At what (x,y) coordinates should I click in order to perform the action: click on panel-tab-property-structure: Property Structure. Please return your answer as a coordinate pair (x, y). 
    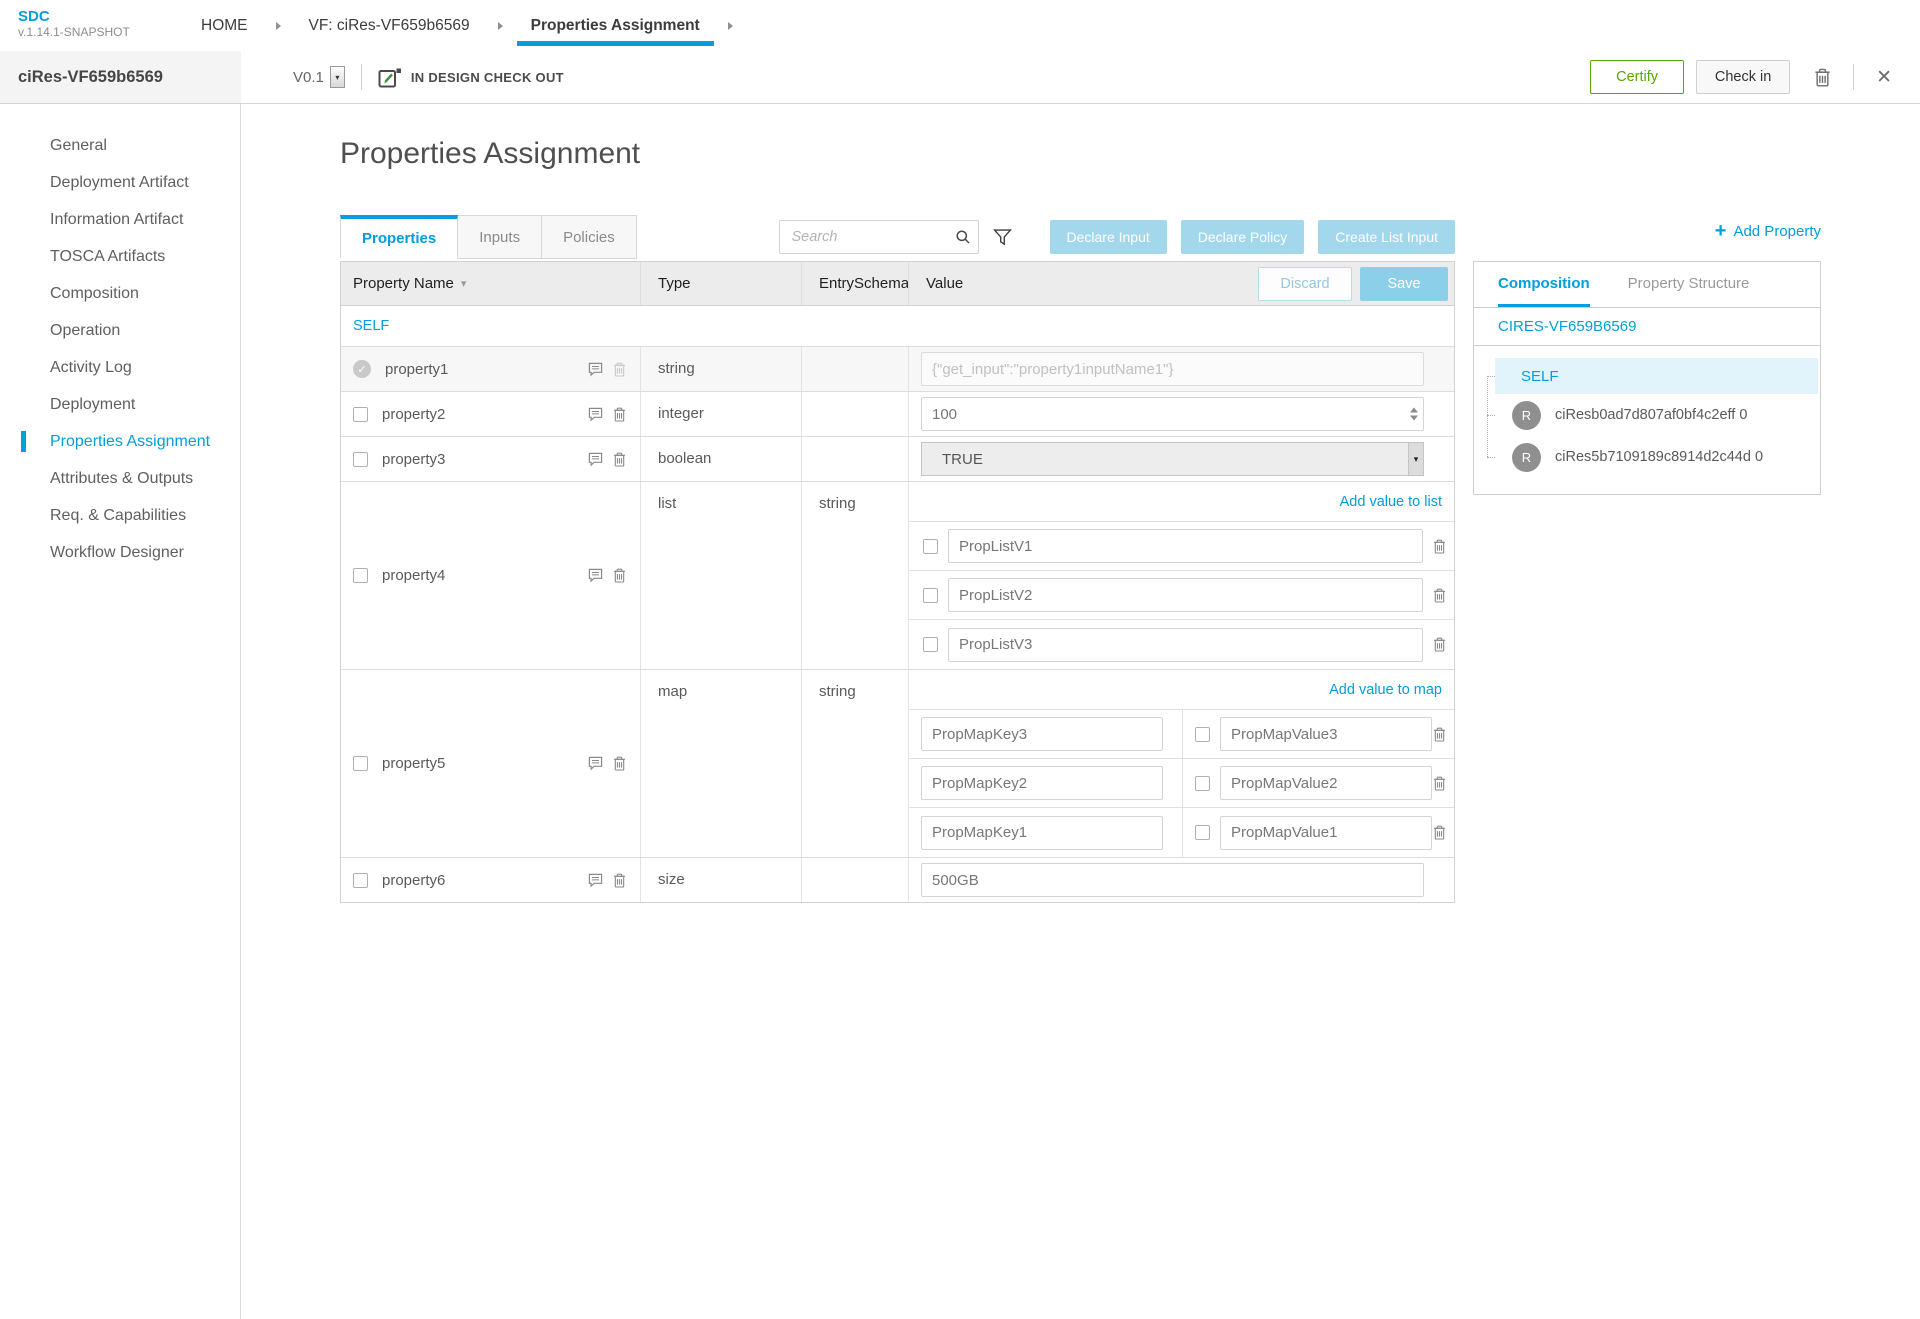
    Looking at the image, I should click on (1688, 283).